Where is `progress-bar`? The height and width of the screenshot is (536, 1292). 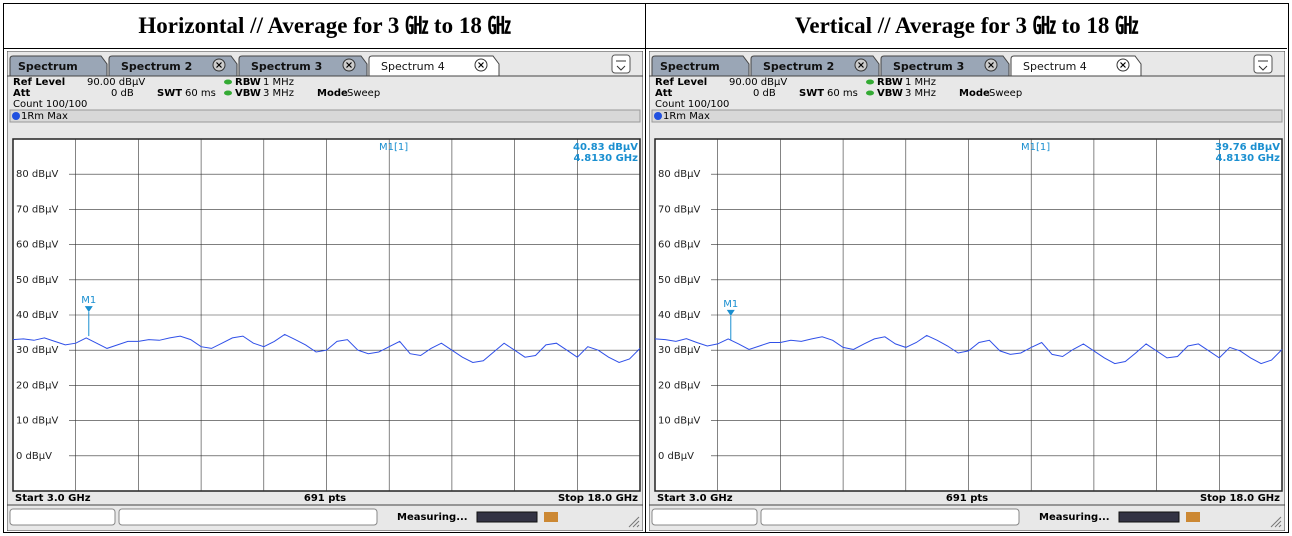
progress-bar is located at coordinates (1149, 517).